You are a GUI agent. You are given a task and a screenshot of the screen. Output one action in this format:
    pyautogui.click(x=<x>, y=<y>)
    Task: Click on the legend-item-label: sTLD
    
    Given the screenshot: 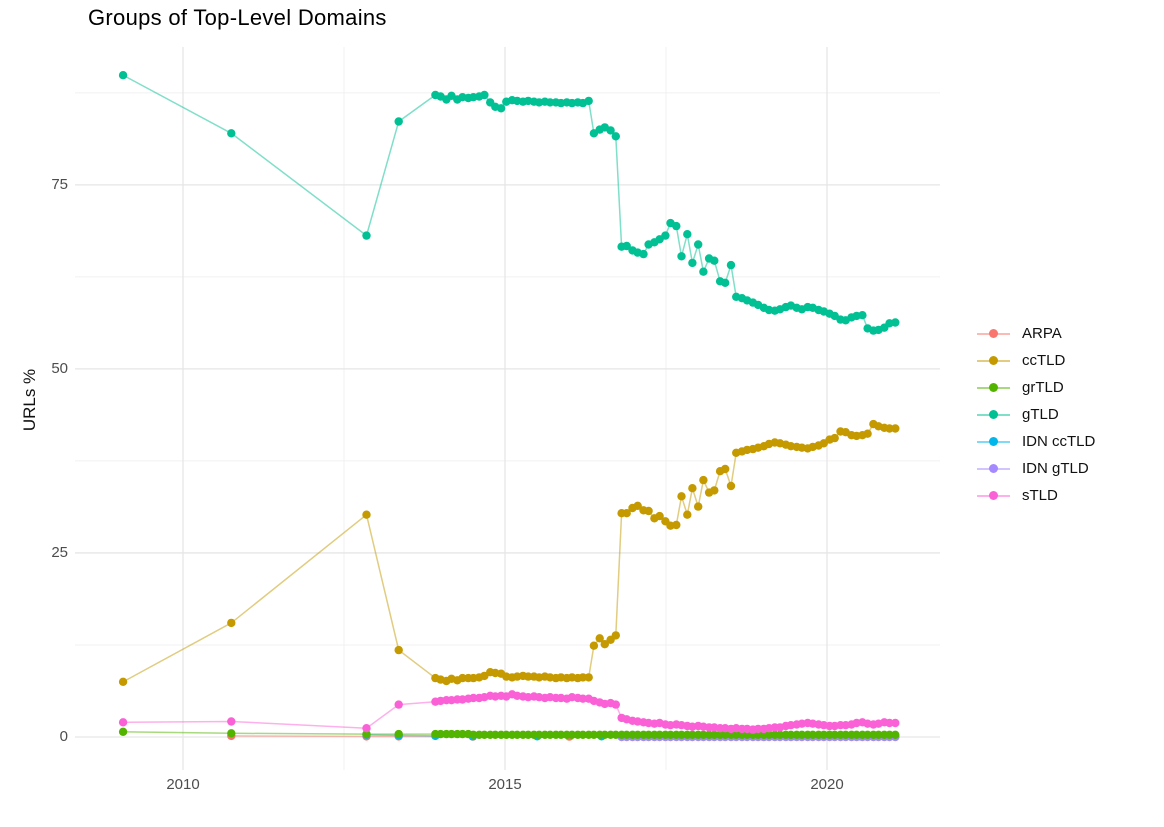 What is the action you would take?
    pyautogui.click(x=1040, y=495)
    